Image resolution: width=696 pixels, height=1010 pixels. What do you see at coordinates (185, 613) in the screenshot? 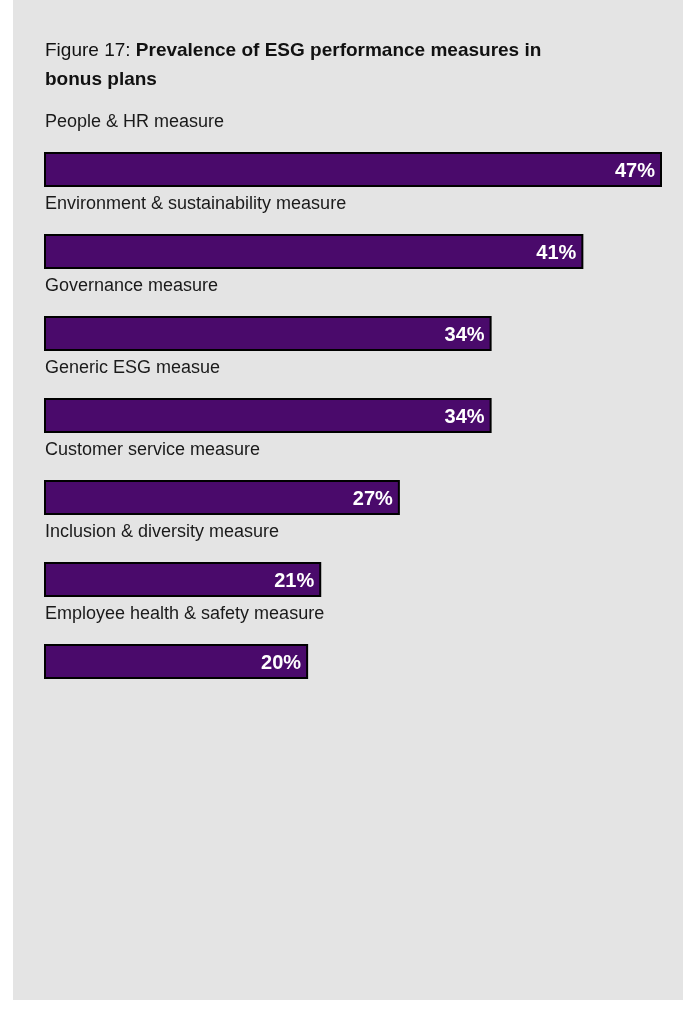
I see `y-tick-label: Employee health & safety measure` at bounding box center [185, 613].